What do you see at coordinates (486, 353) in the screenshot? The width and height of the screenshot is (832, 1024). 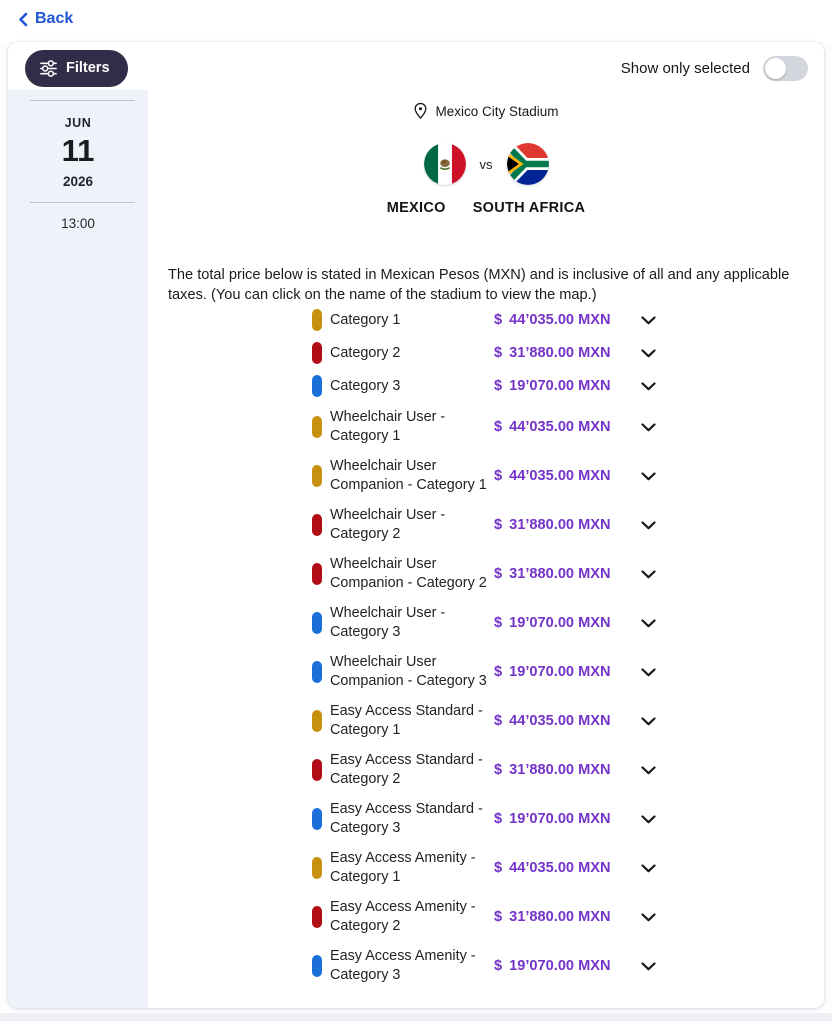 I see `ticket-row: Category 2 $ 31’880.00 MXN` at bounding box center [486, 353].